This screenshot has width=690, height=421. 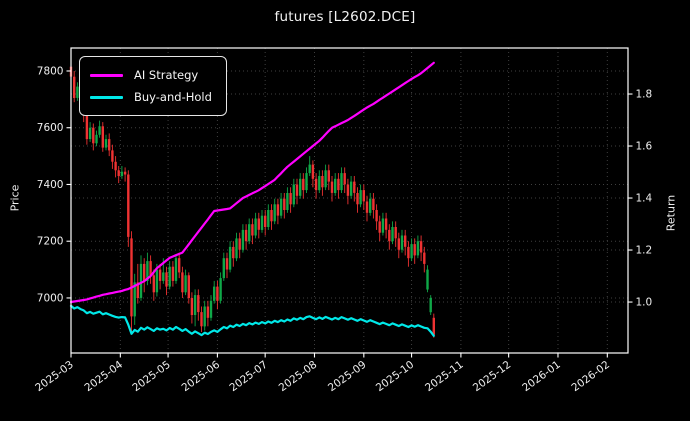 What do you see at coordinates (541, 376) in the screenshot?
I see `date-tick-label: 2026-01` at bounding box center [541, 376].